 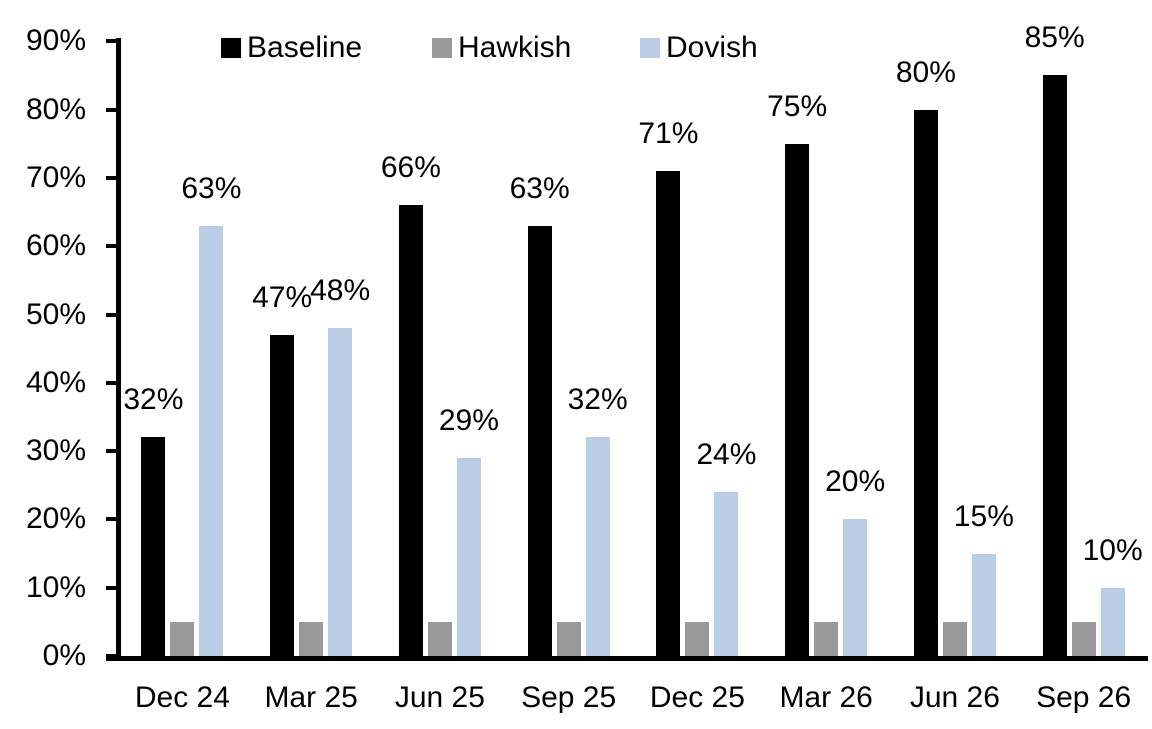 I want to click on legend-item-dovish: Dovish, so click(x=699, y=48).